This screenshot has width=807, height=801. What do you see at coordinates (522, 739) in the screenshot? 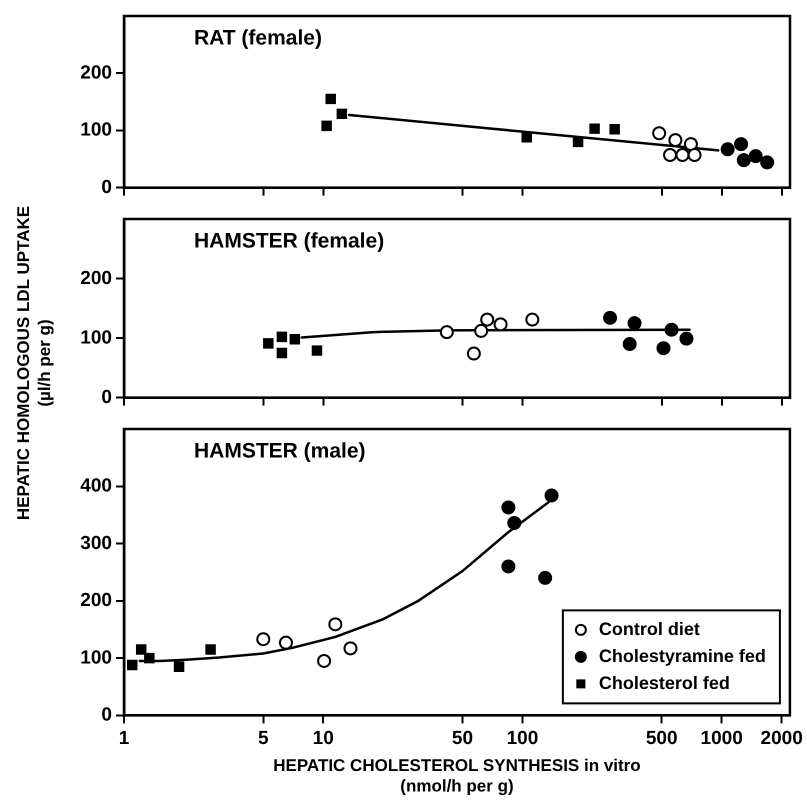
I see `x-tick-label: 100` at bounding box center [522, 739].